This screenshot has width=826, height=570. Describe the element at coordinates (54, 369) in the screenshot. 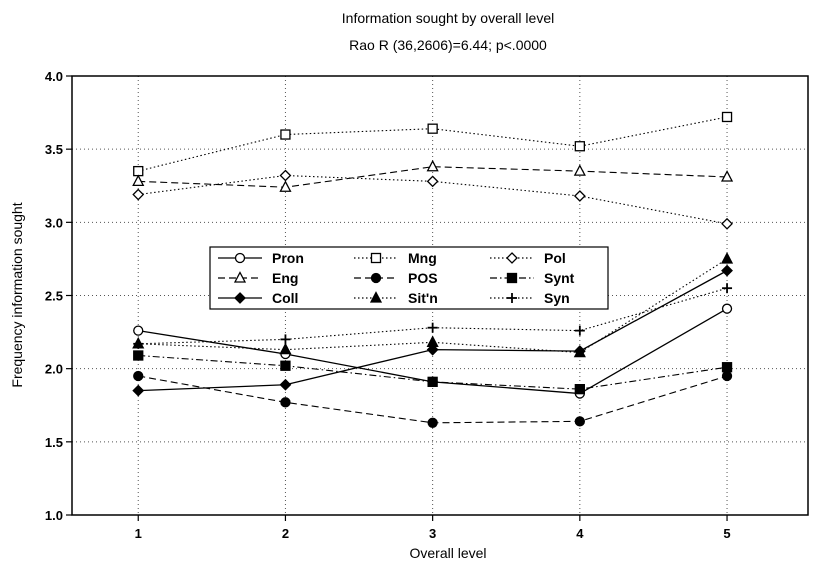

I see `y-tick-label: 2.0` at that location.